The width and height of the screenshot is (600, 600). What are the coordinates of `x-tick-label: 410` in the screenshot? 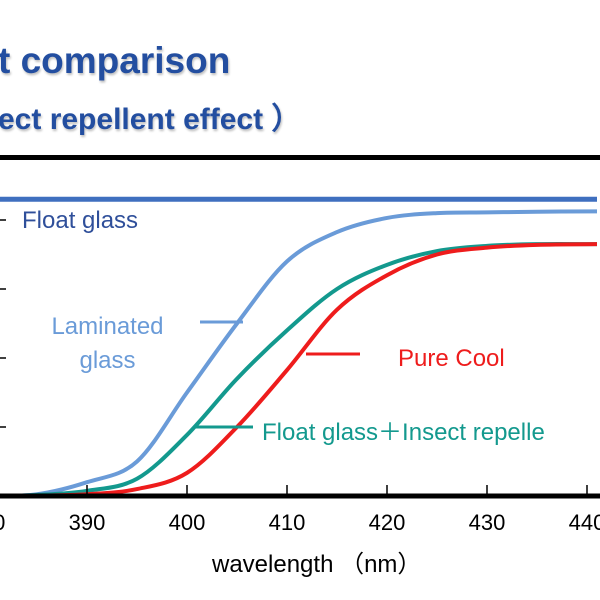 It's located at (287, 522).